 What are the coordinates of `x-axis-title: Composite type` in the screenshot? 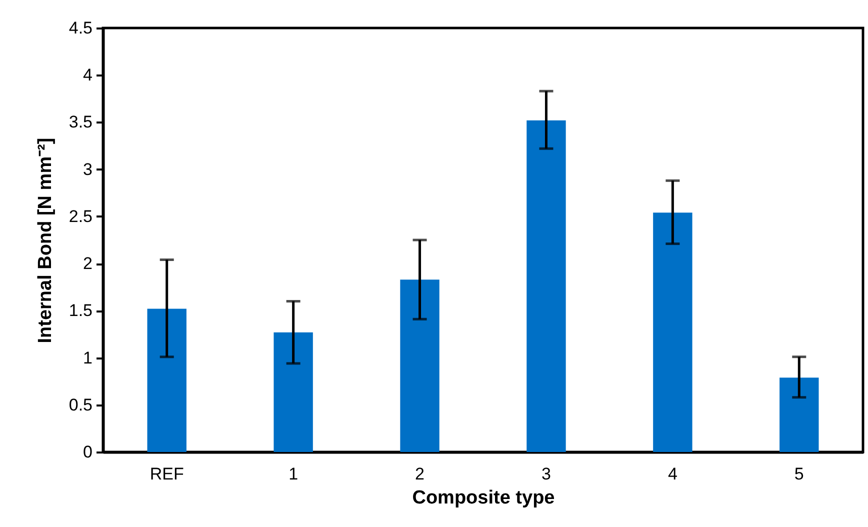 It's located at (483, 498).